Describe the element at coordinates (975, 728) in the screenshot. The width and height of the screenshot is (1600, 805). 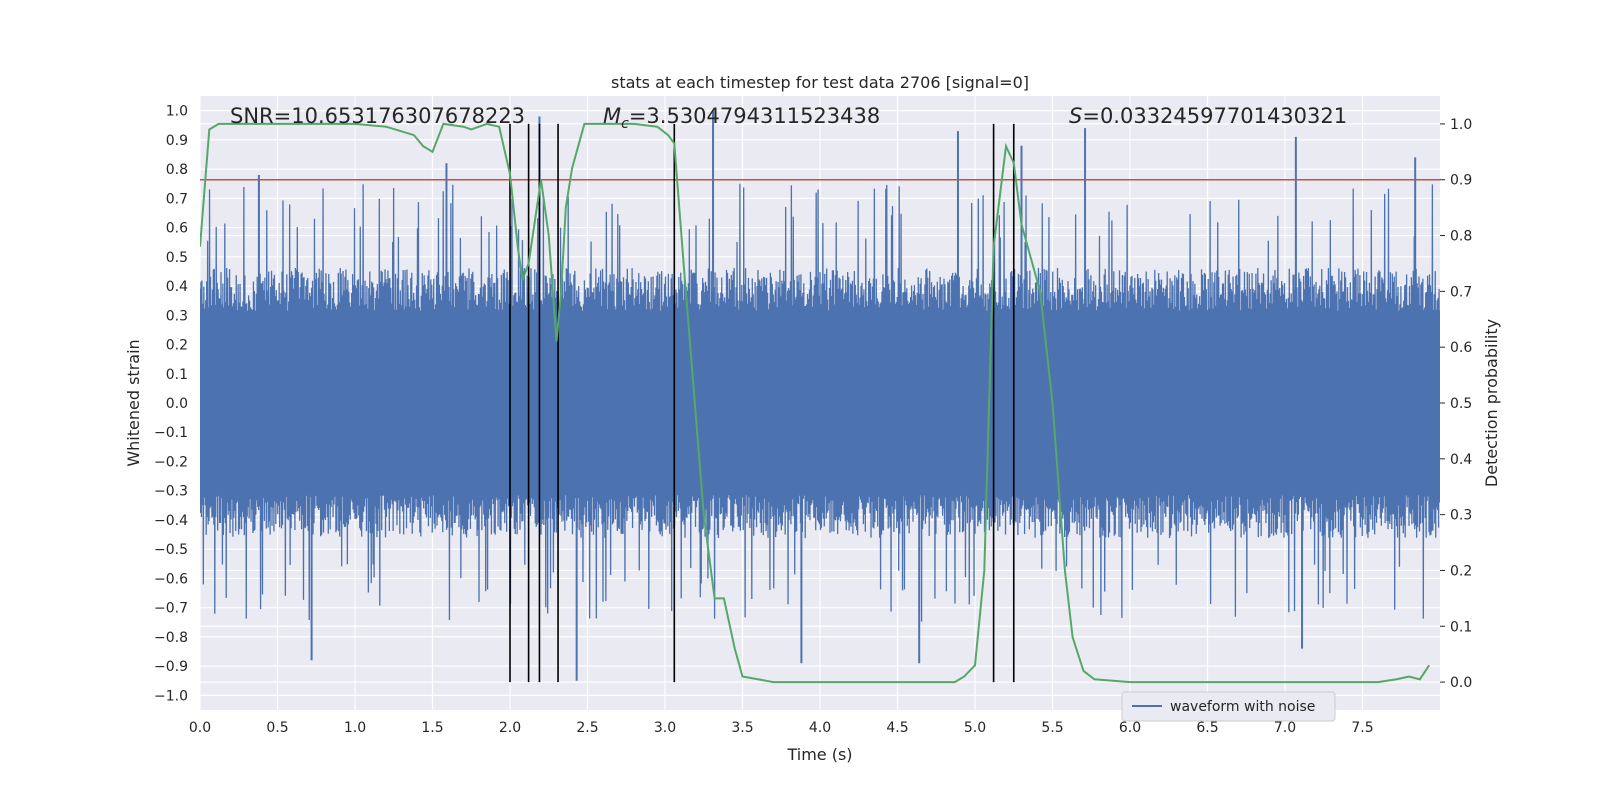
I see `x-tick-label: 5.0` at that location.